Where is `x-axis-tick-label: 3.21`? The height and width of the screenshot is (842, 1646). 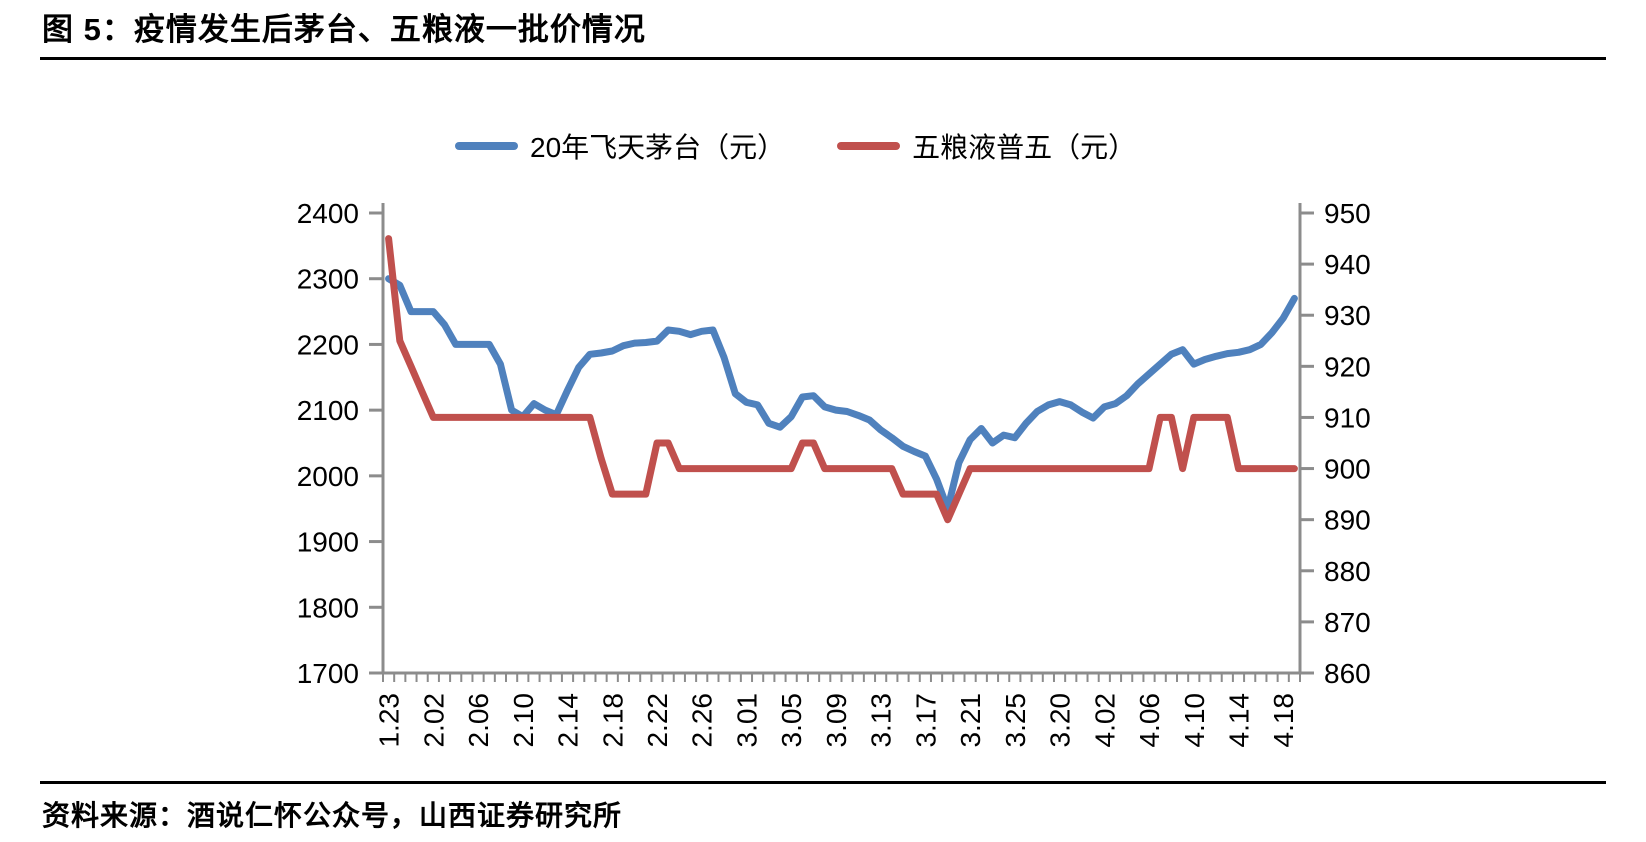
x-axis-tick-label: 3.21 is located at coordinates (970, 720).